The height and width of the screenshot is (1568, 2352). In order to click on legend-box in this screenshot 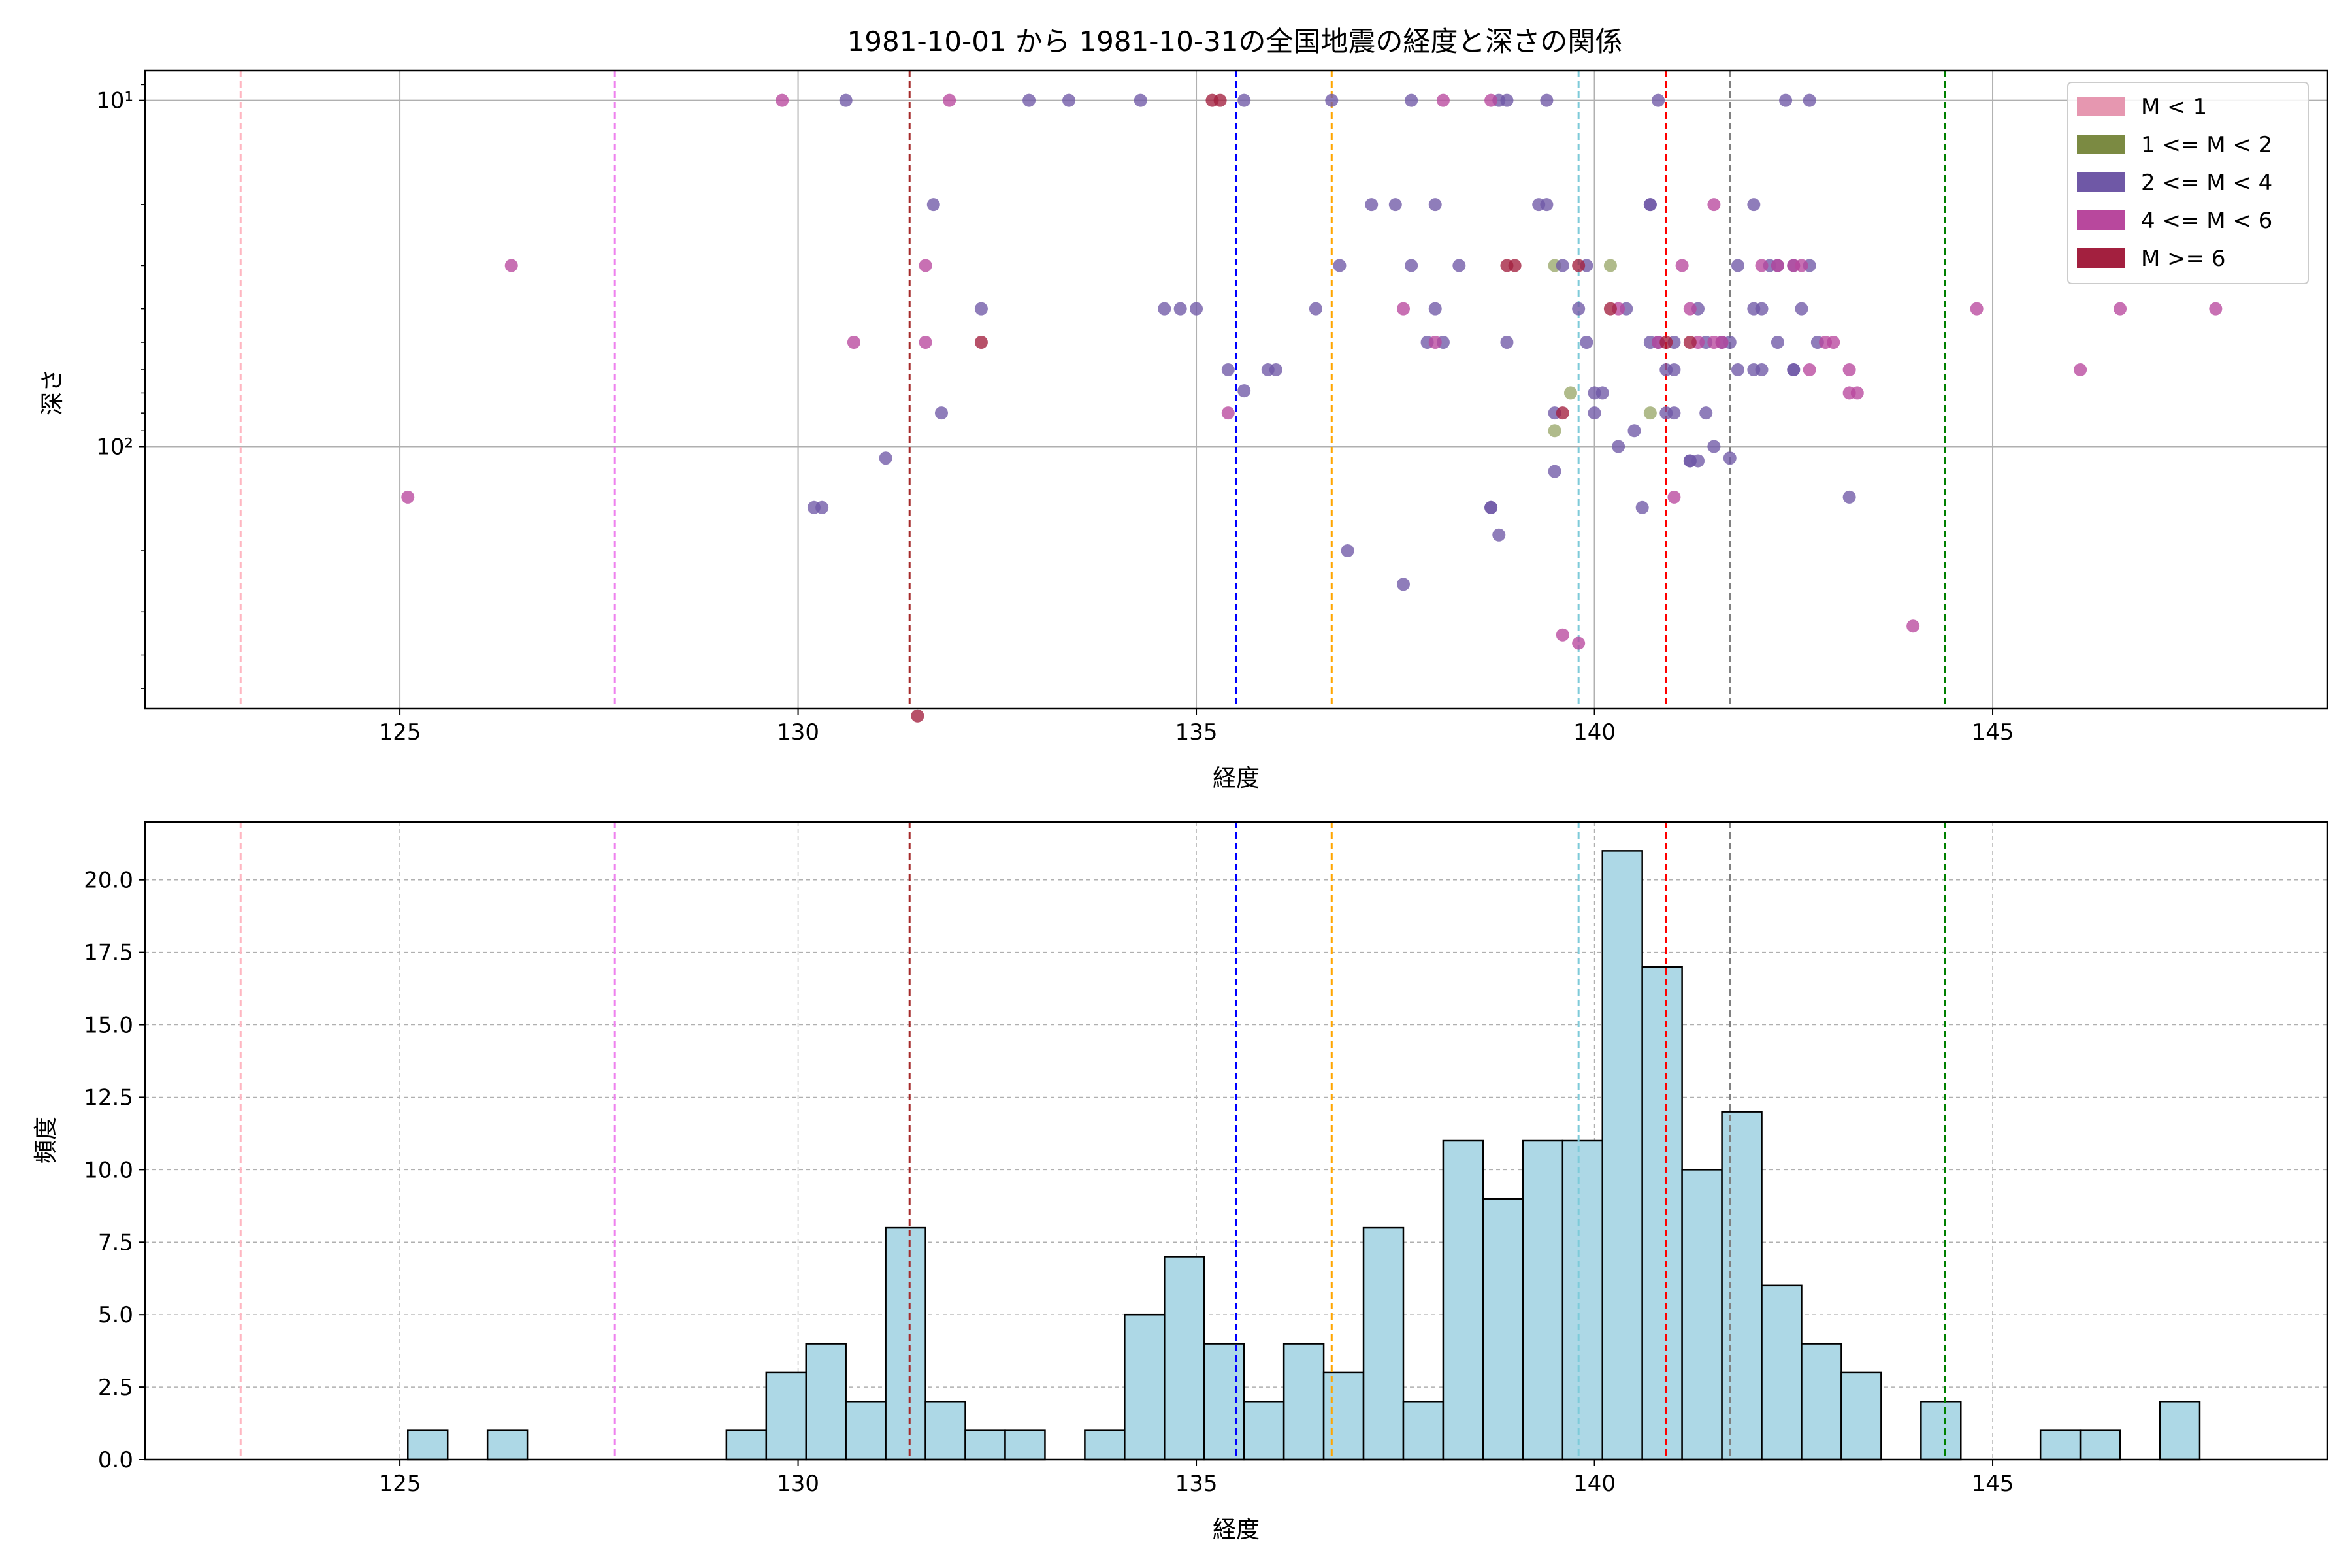, I will do `click(2188, 183)`.